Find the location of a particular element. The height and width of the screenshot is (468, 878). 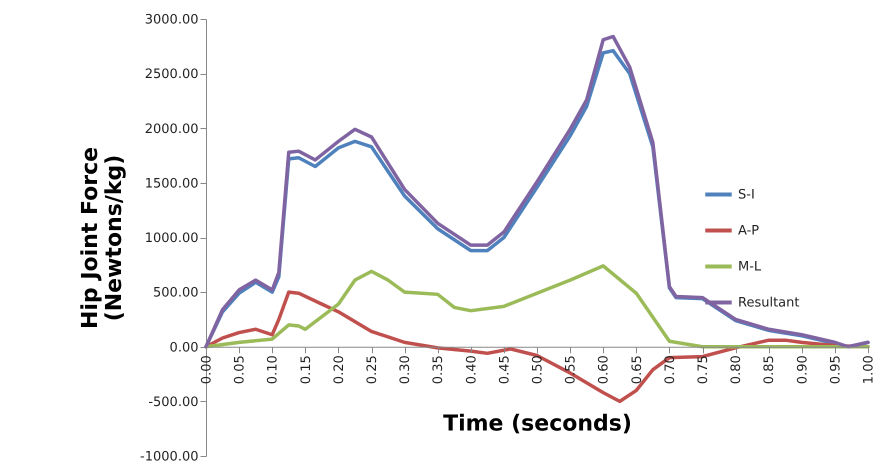

x-tick-label: 0.55 is located at coordinates (571, 369).